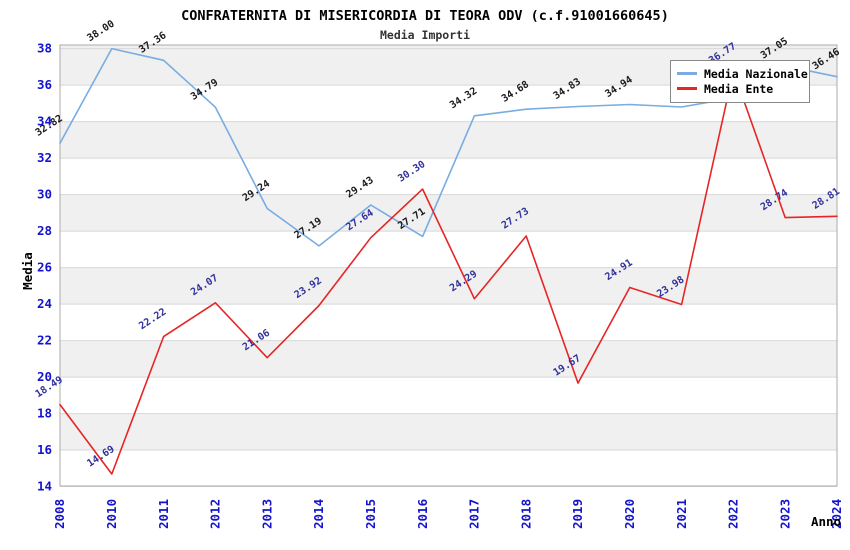  Describe the element at coordinates (629, 514) in the screenshot. I see `x-tick-label: 2020` at that location.